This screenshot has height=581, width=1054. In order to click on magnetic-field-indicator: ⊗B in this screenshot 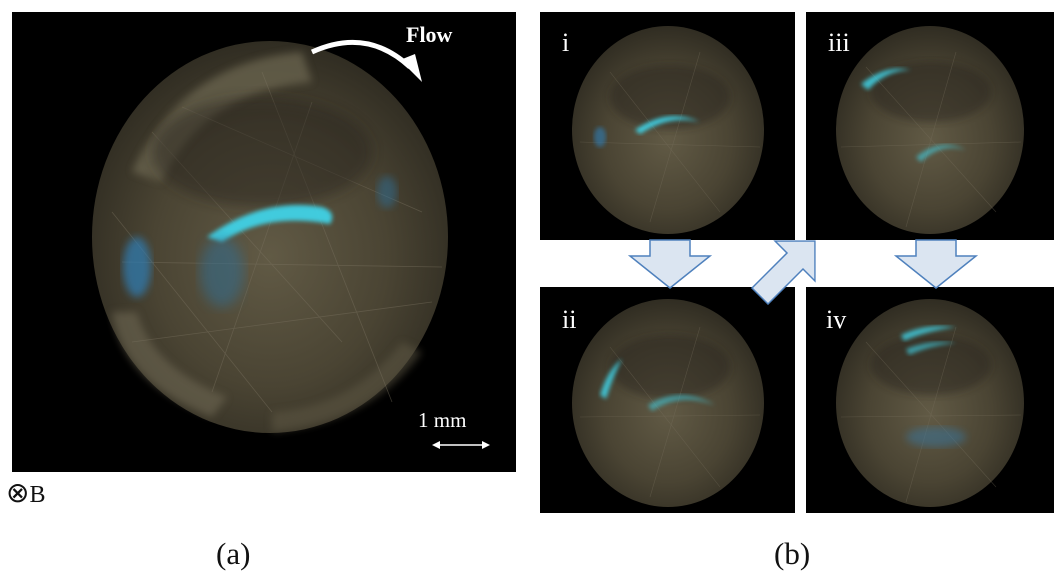, I will do `click(25, 492)`.